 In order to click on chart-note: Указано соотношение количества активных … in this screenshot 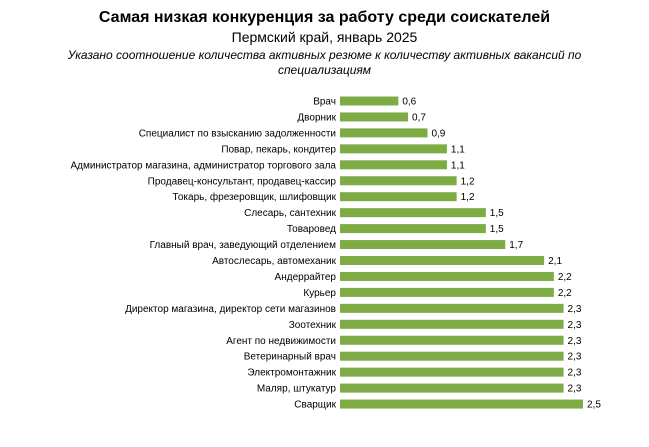, I will do `click(324, 62)`.